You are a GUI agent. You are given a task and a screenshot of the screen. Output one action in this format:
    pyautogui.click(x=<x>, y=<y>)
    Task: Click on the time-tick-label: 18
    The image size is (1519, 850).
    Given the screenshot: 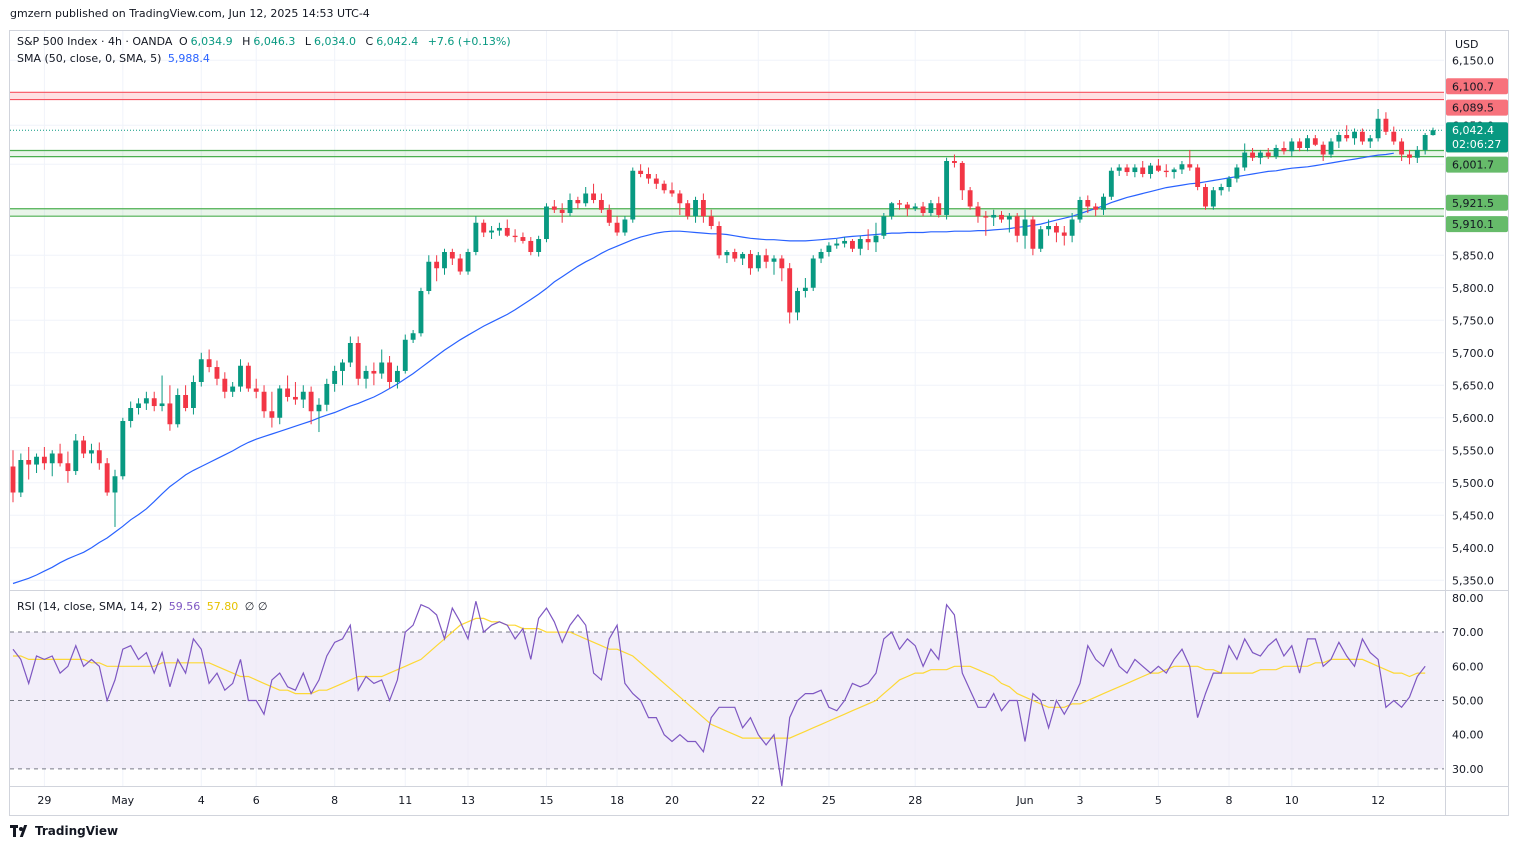 What is the action you would take?
    pyautogui.click(x=617, y=800)
    